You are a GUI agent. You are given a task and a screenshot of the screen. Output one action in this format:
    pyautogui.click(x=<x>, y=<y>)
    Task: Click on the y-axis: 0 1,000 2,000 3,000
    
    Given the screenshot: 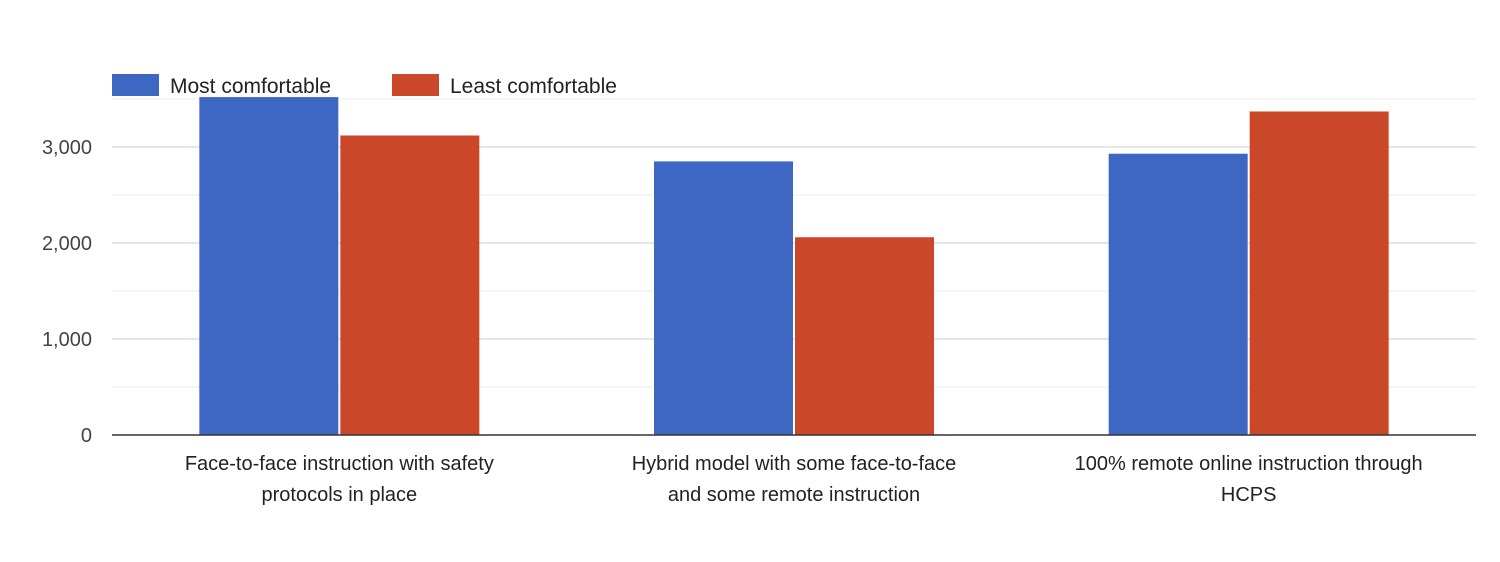 What is the action you would take?
    pyautogui.click(x=67, y=292)
    